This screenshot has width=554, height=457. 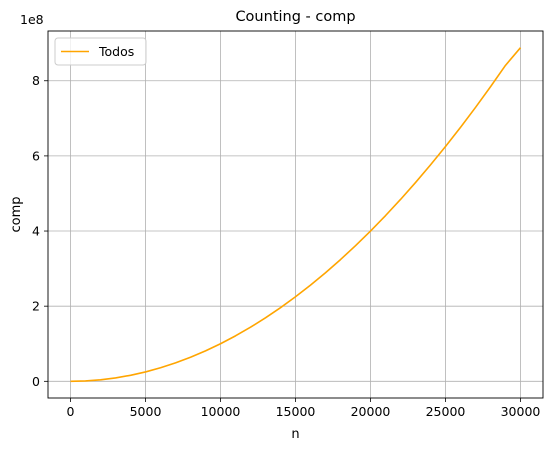 I want to click on y-tick-label: 2, so click(x=36, y=306).